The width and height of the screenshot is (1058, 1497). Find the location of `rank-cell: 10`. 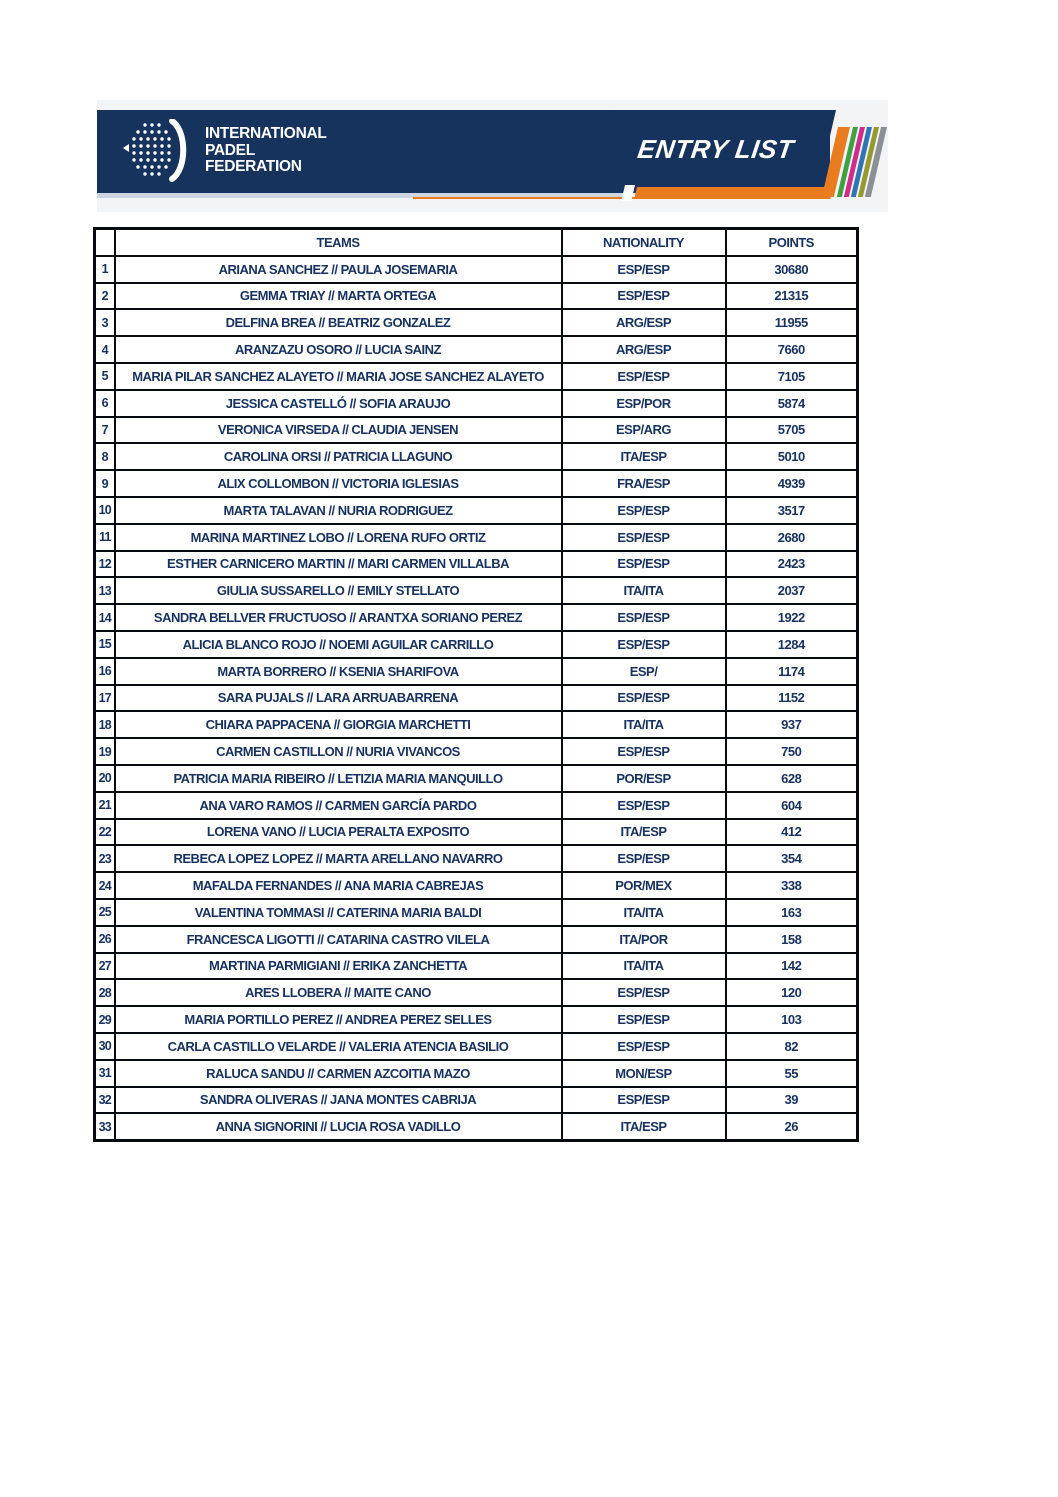

rank-cell: 10 is located at coordinates (104, 510).